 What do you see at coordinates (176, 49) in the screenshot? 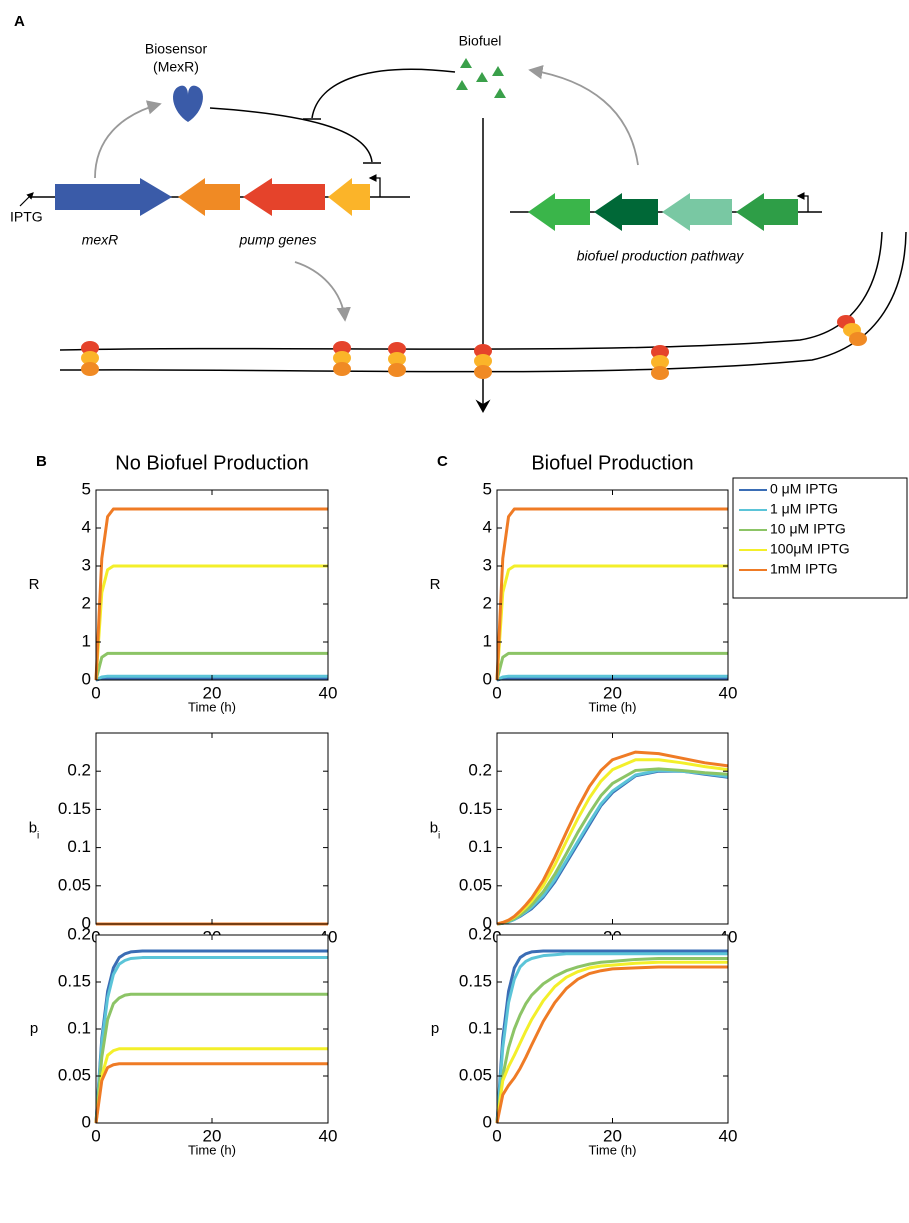
I see `biosensor-label: Biosensor` at bounding box center [176, 49].